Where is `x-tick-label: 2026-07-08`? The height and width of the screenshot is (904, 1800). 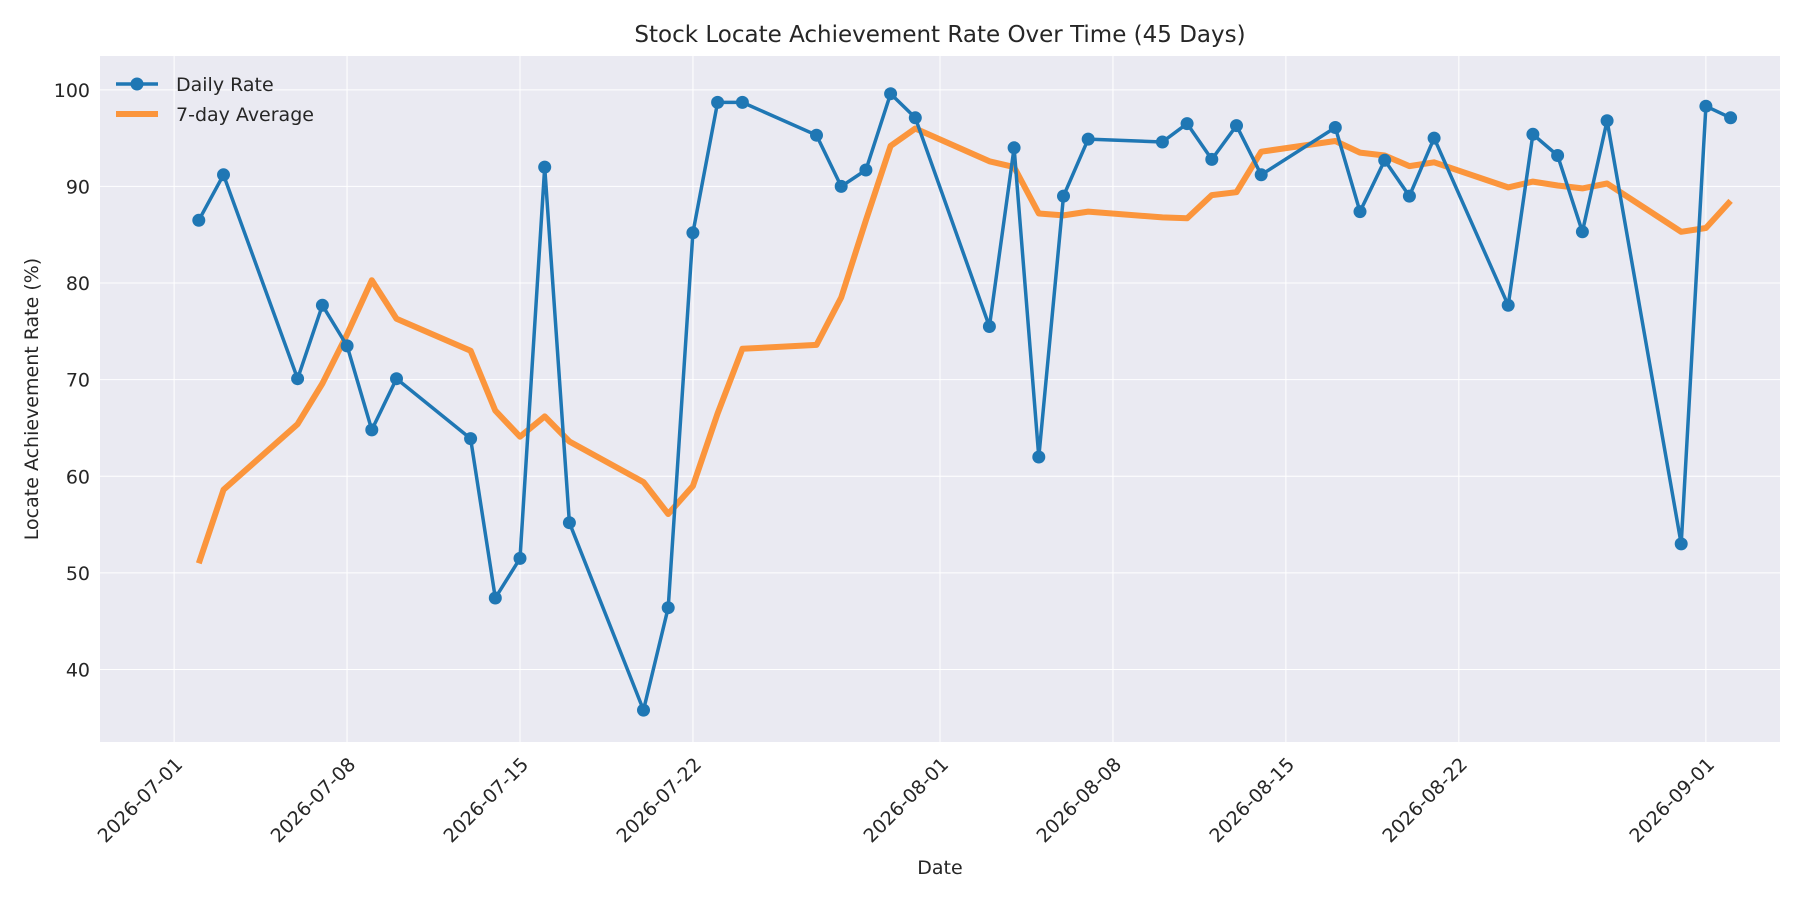 x-tick-label: 2026-07-08 is located at coordinates (314, 801).